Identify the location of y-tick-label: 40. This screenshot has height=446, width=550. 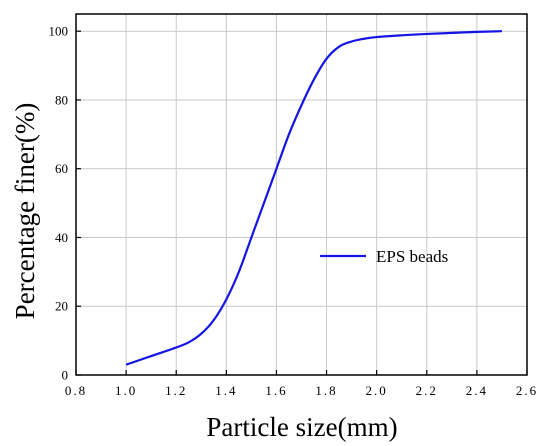
(61, 237).